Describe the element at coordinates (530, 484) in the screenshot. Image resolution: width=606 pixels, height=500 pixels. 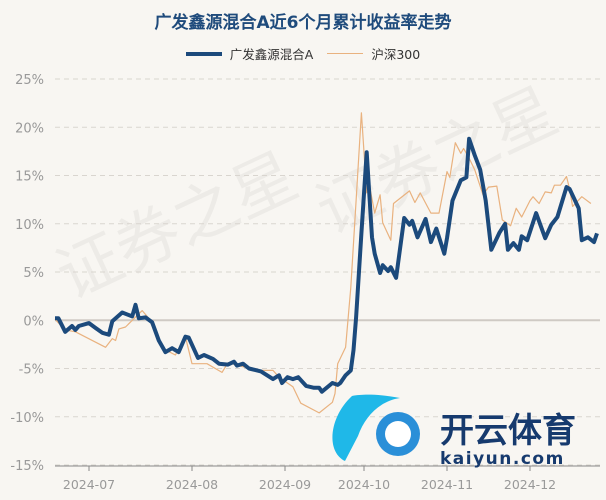
I see `x-tick-label: 2024-12` at that location.